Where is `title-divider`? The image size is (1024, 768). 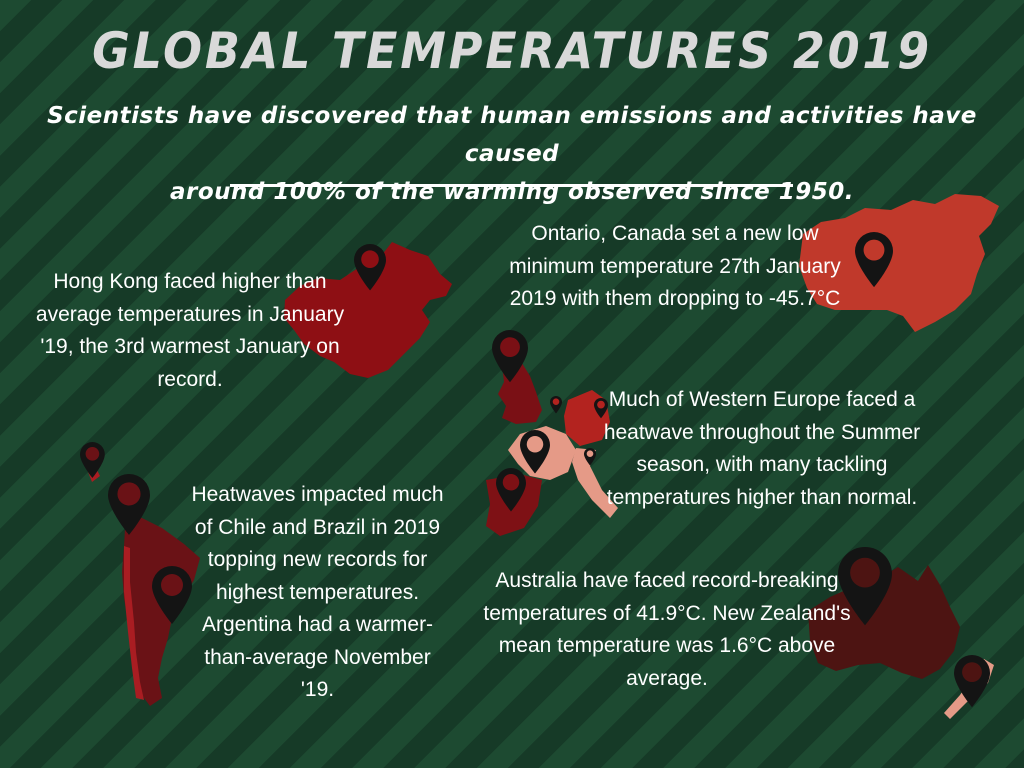
title-divider is located at coordinates (511, 185).